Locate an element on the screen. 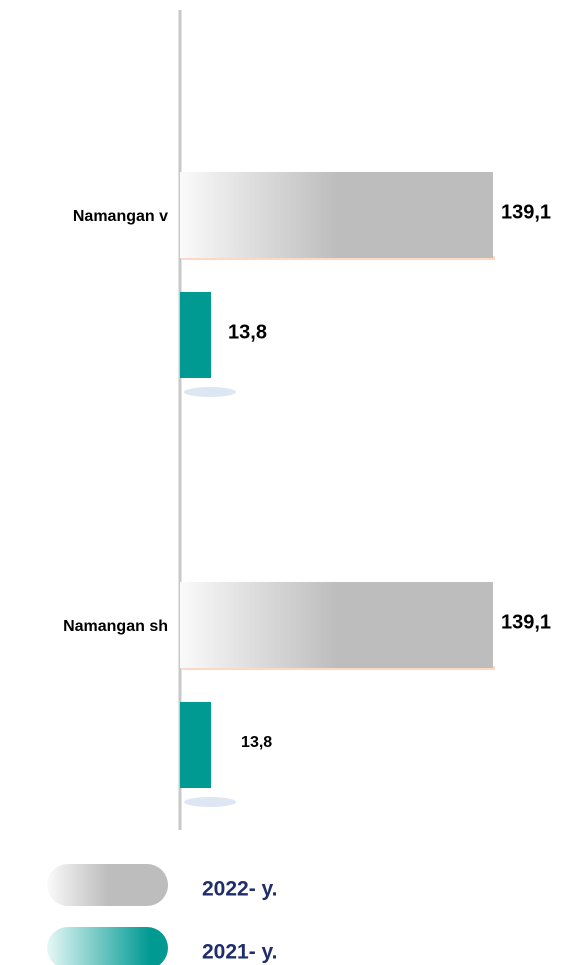  category-label: Namangan v is located at coordinates (120, 216).